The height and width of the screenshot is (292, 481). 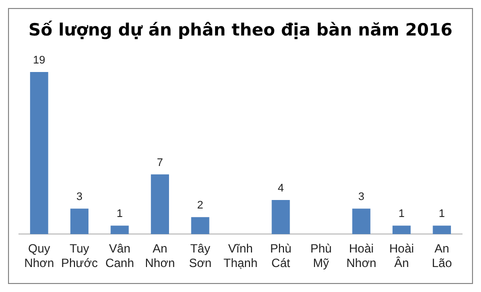 I want to click on x-tick-label: Vân Canh, so click(x=119, y=256).